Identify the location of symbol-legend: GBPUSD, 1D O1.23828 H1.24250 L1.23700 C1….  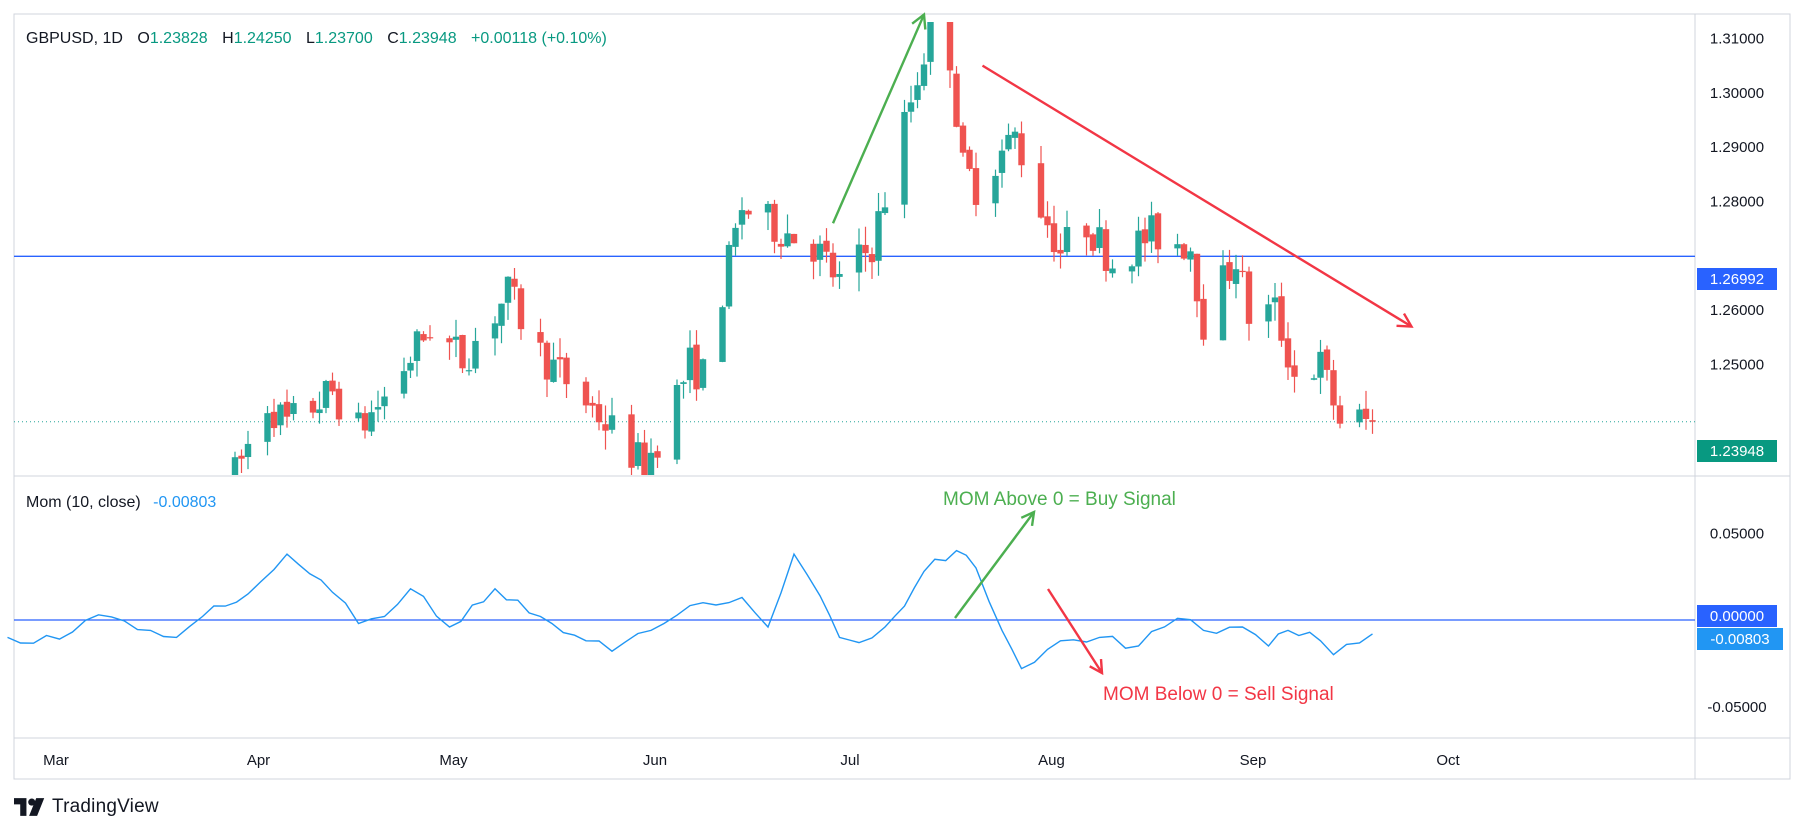
(316, 38).